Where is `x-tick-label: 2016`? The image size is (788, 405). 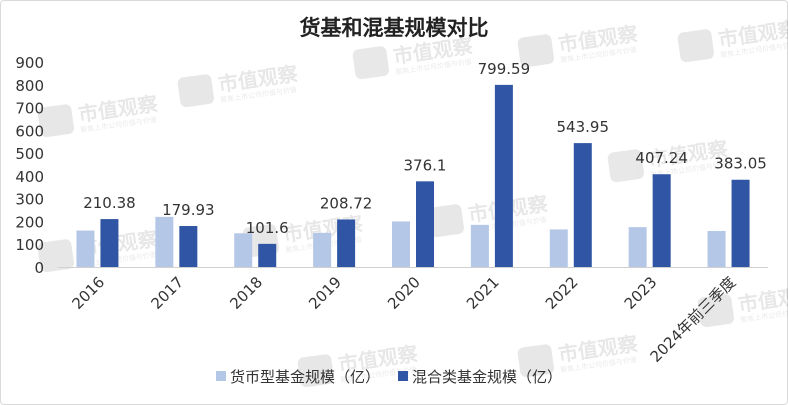 x-tick-label: 2016 is located at coordinates (89, 293).